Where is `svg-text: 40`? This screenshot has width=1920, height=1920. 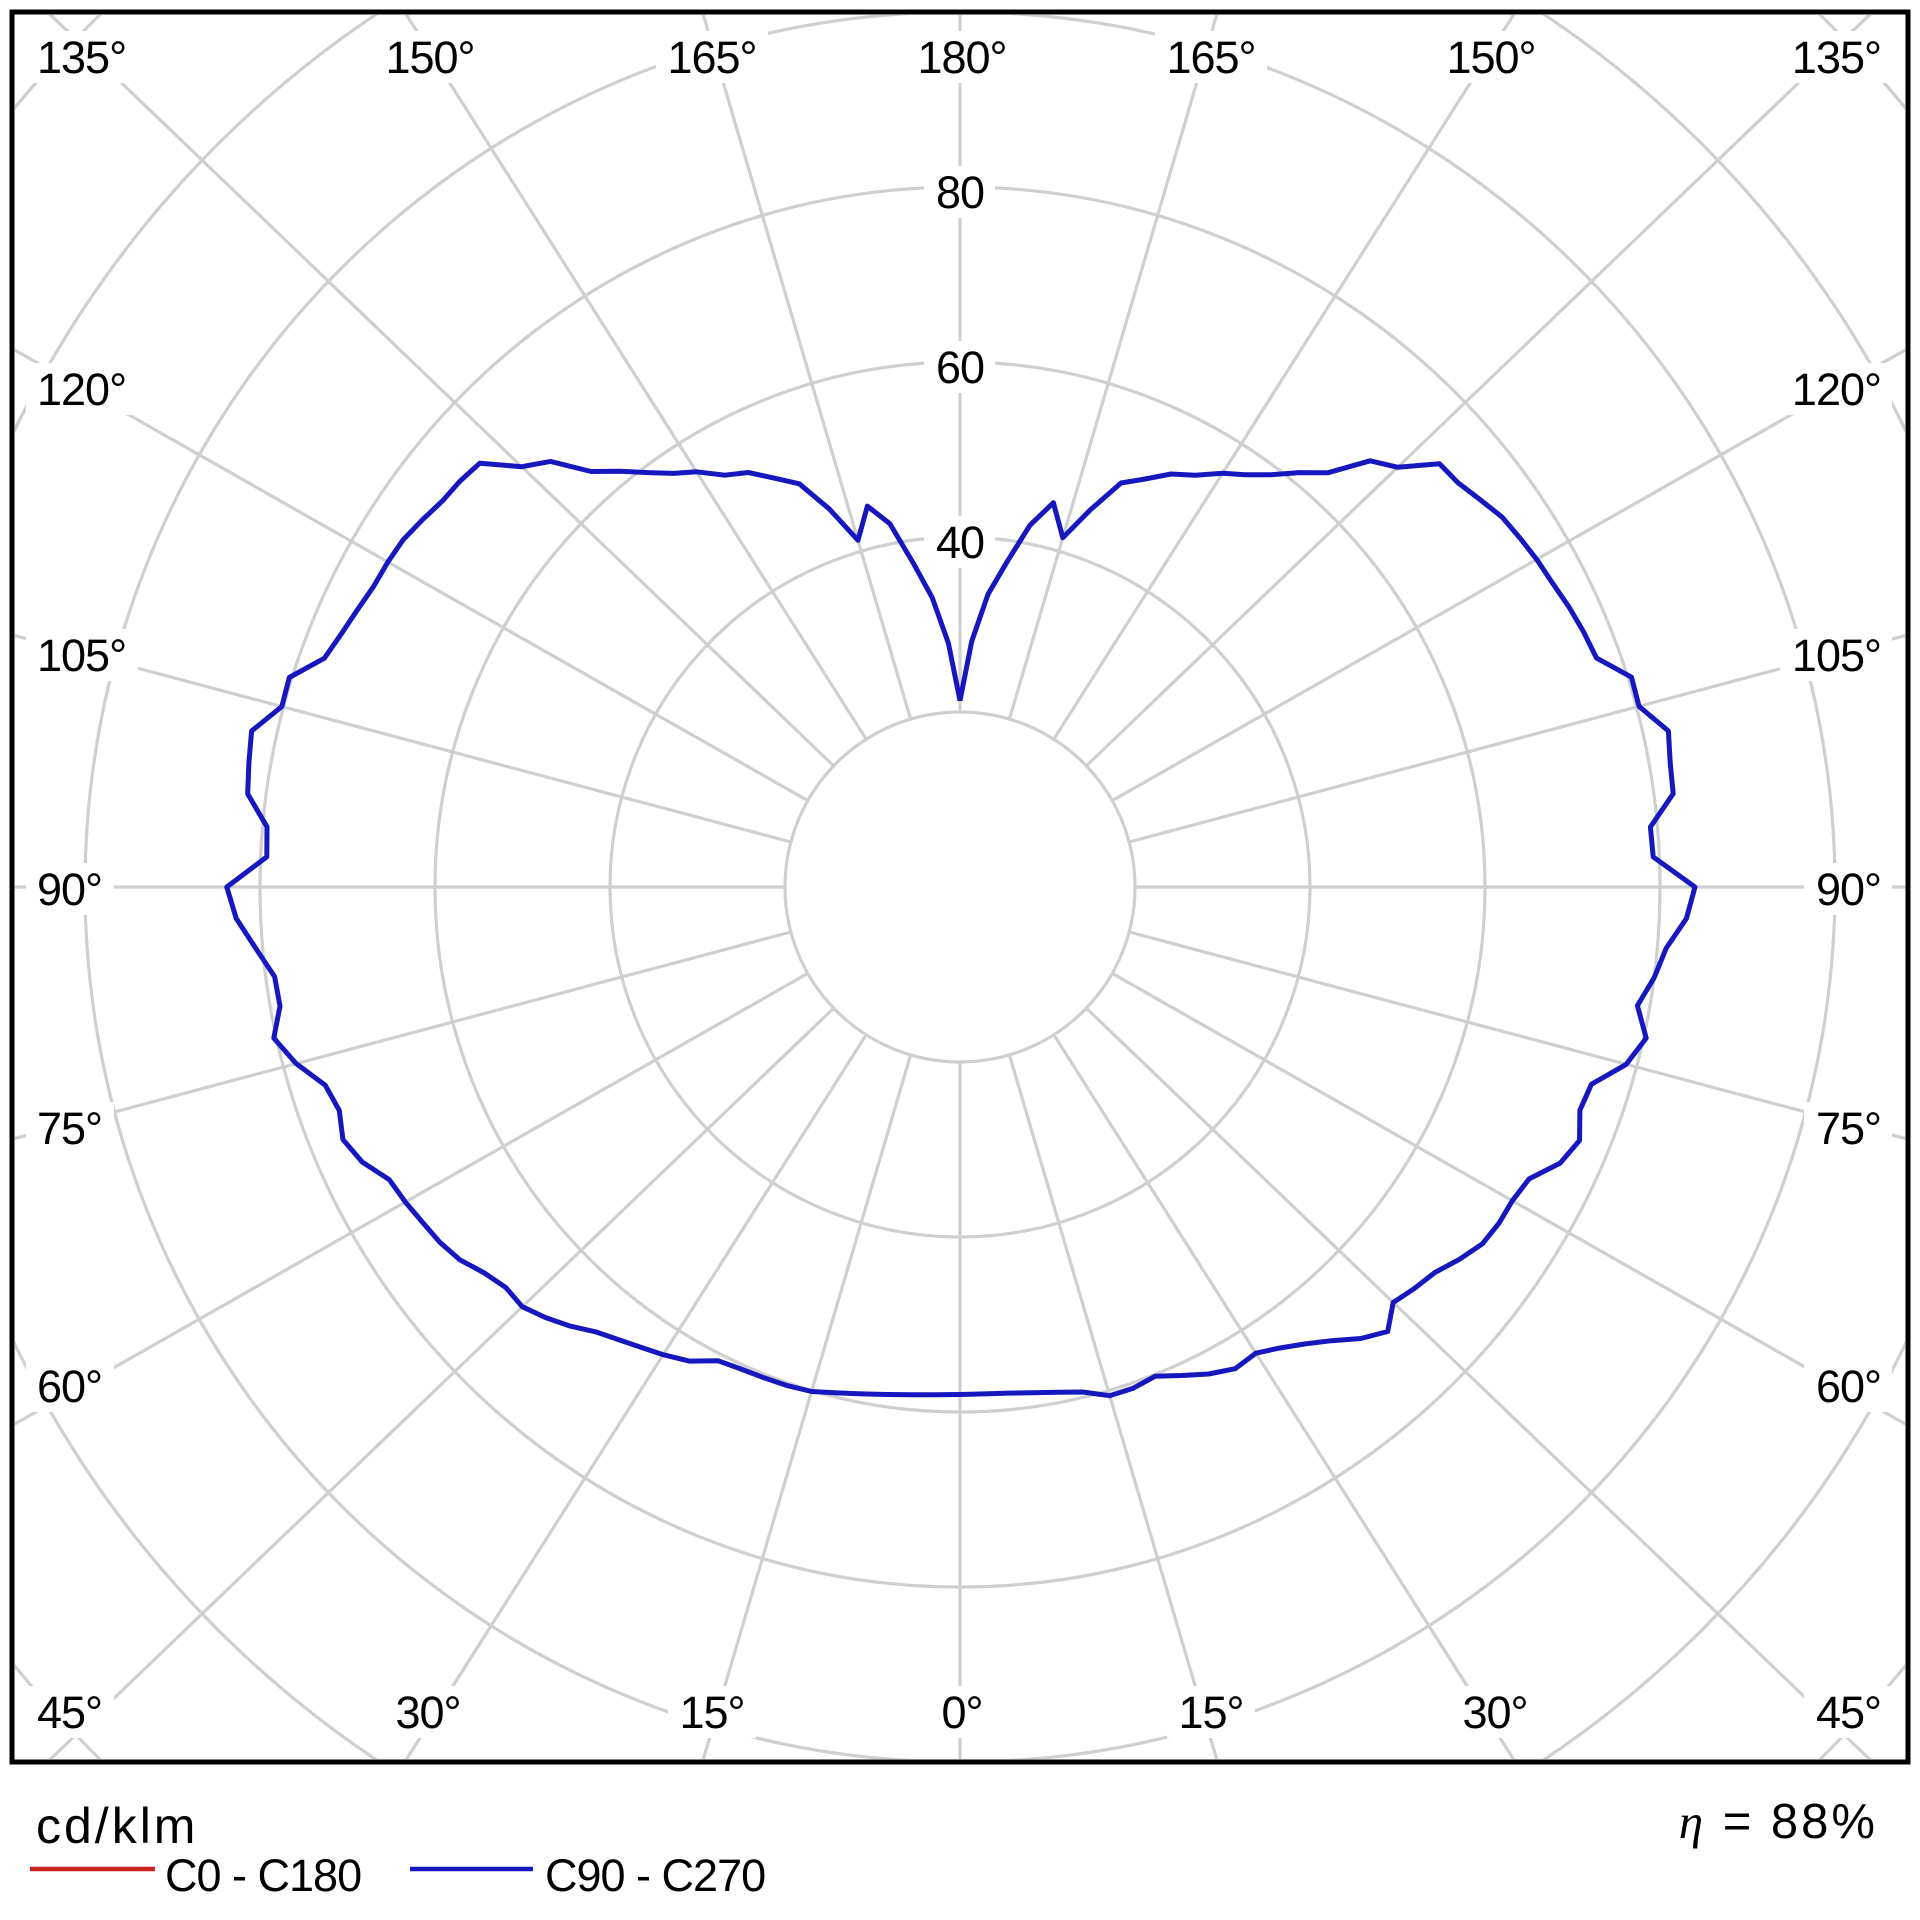
svg-text: 40 is located at coordinates (960, 542).